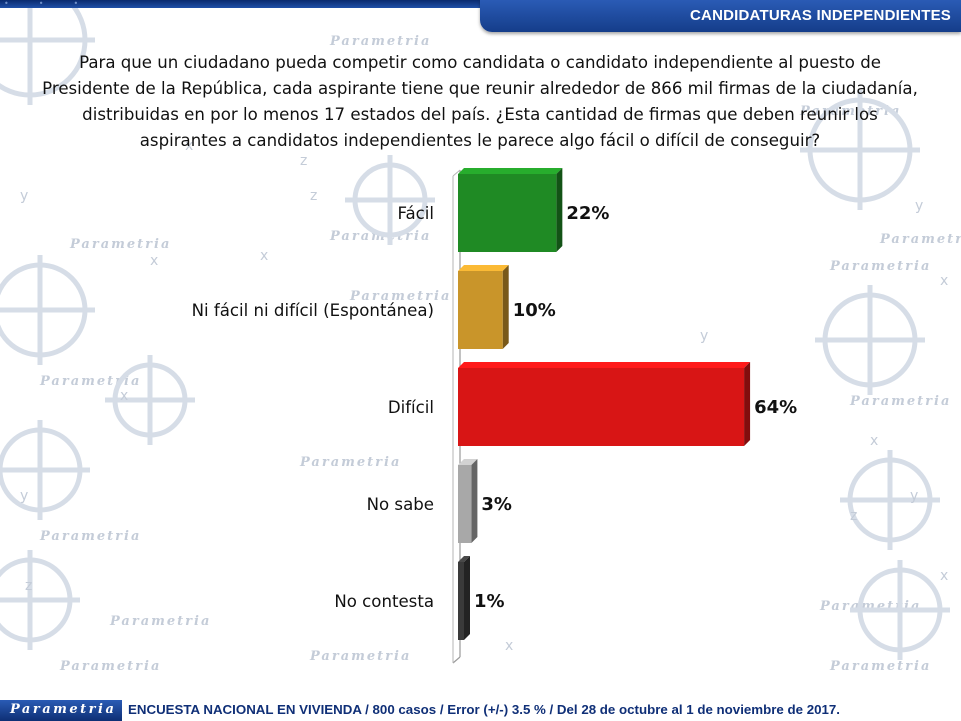 This screenshot has height=721, width=961. What do you see at coordinates (313, 310) in the screenshot?
I see `category-label: Ni fácil ni difícil (Espontánea)` at bounding box center [313, 310].